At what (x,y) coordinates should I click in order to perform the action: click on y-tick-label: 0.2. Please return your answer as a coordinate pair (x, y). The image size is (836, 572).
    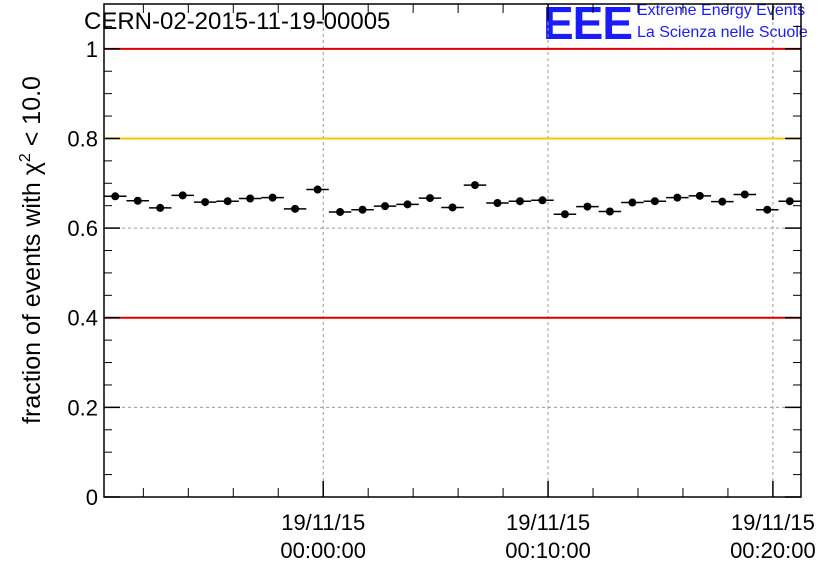
    Looking at the image, I should click on (82, 407).